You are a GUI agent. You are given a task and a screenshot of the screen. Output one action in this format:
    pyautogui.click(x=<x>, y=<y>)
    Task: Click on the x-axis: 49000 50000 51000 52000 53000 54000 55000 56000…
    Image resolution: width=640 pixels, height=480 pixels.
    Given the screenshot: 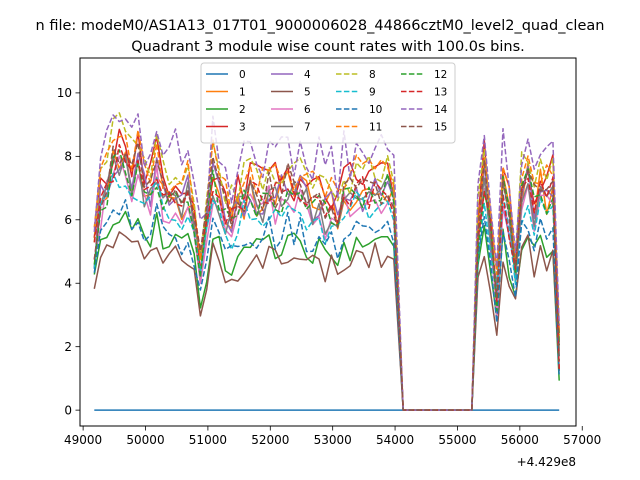 What is the action you would take?
    pyautogui.click(x=332, y=436)
    